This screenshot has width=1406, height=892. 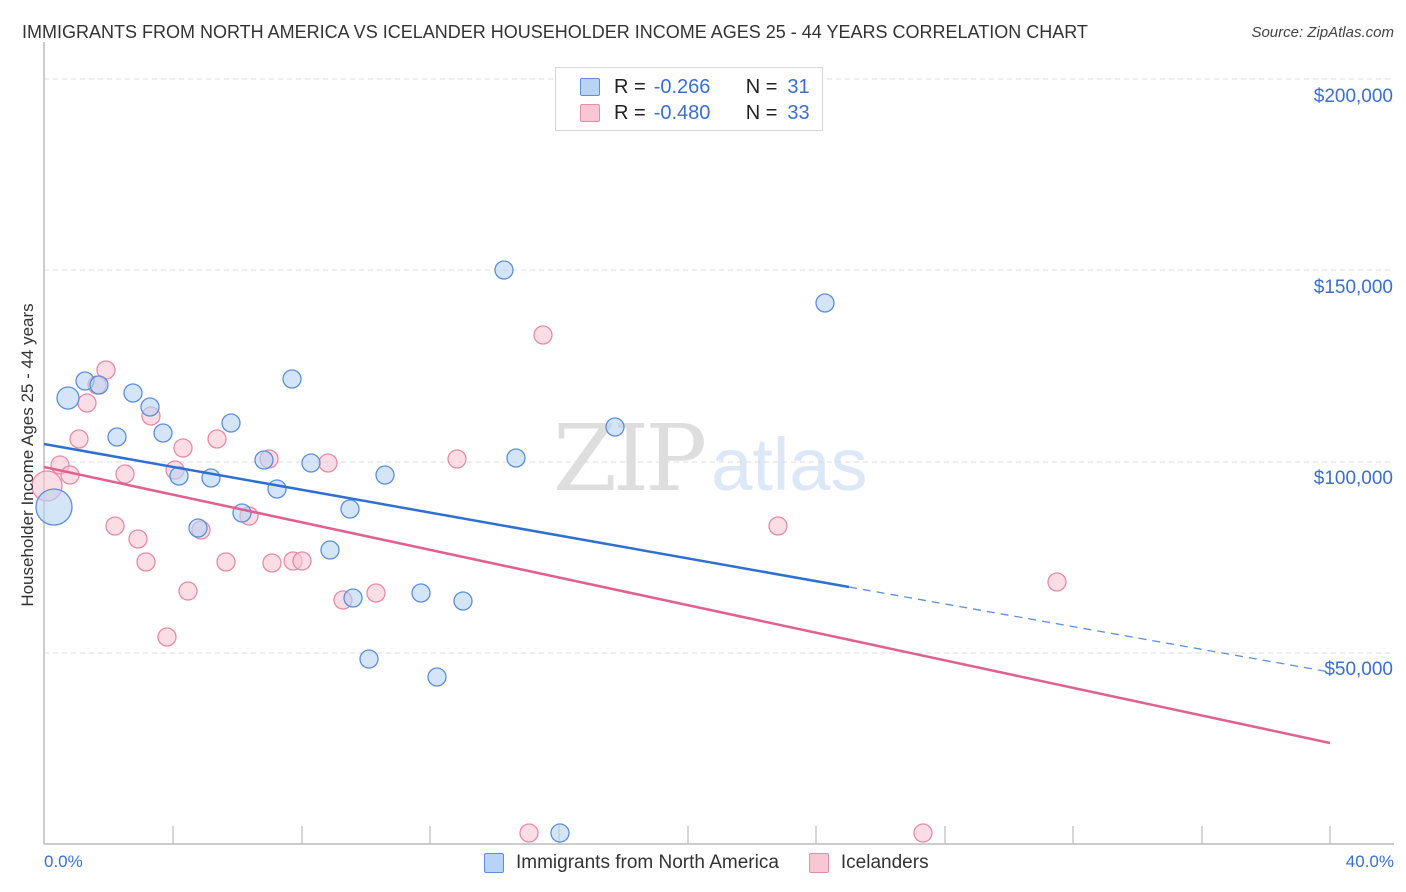 I want to click on legend-row-icelanders: R = -0.480 N = 33, so click(x=695, y=113).